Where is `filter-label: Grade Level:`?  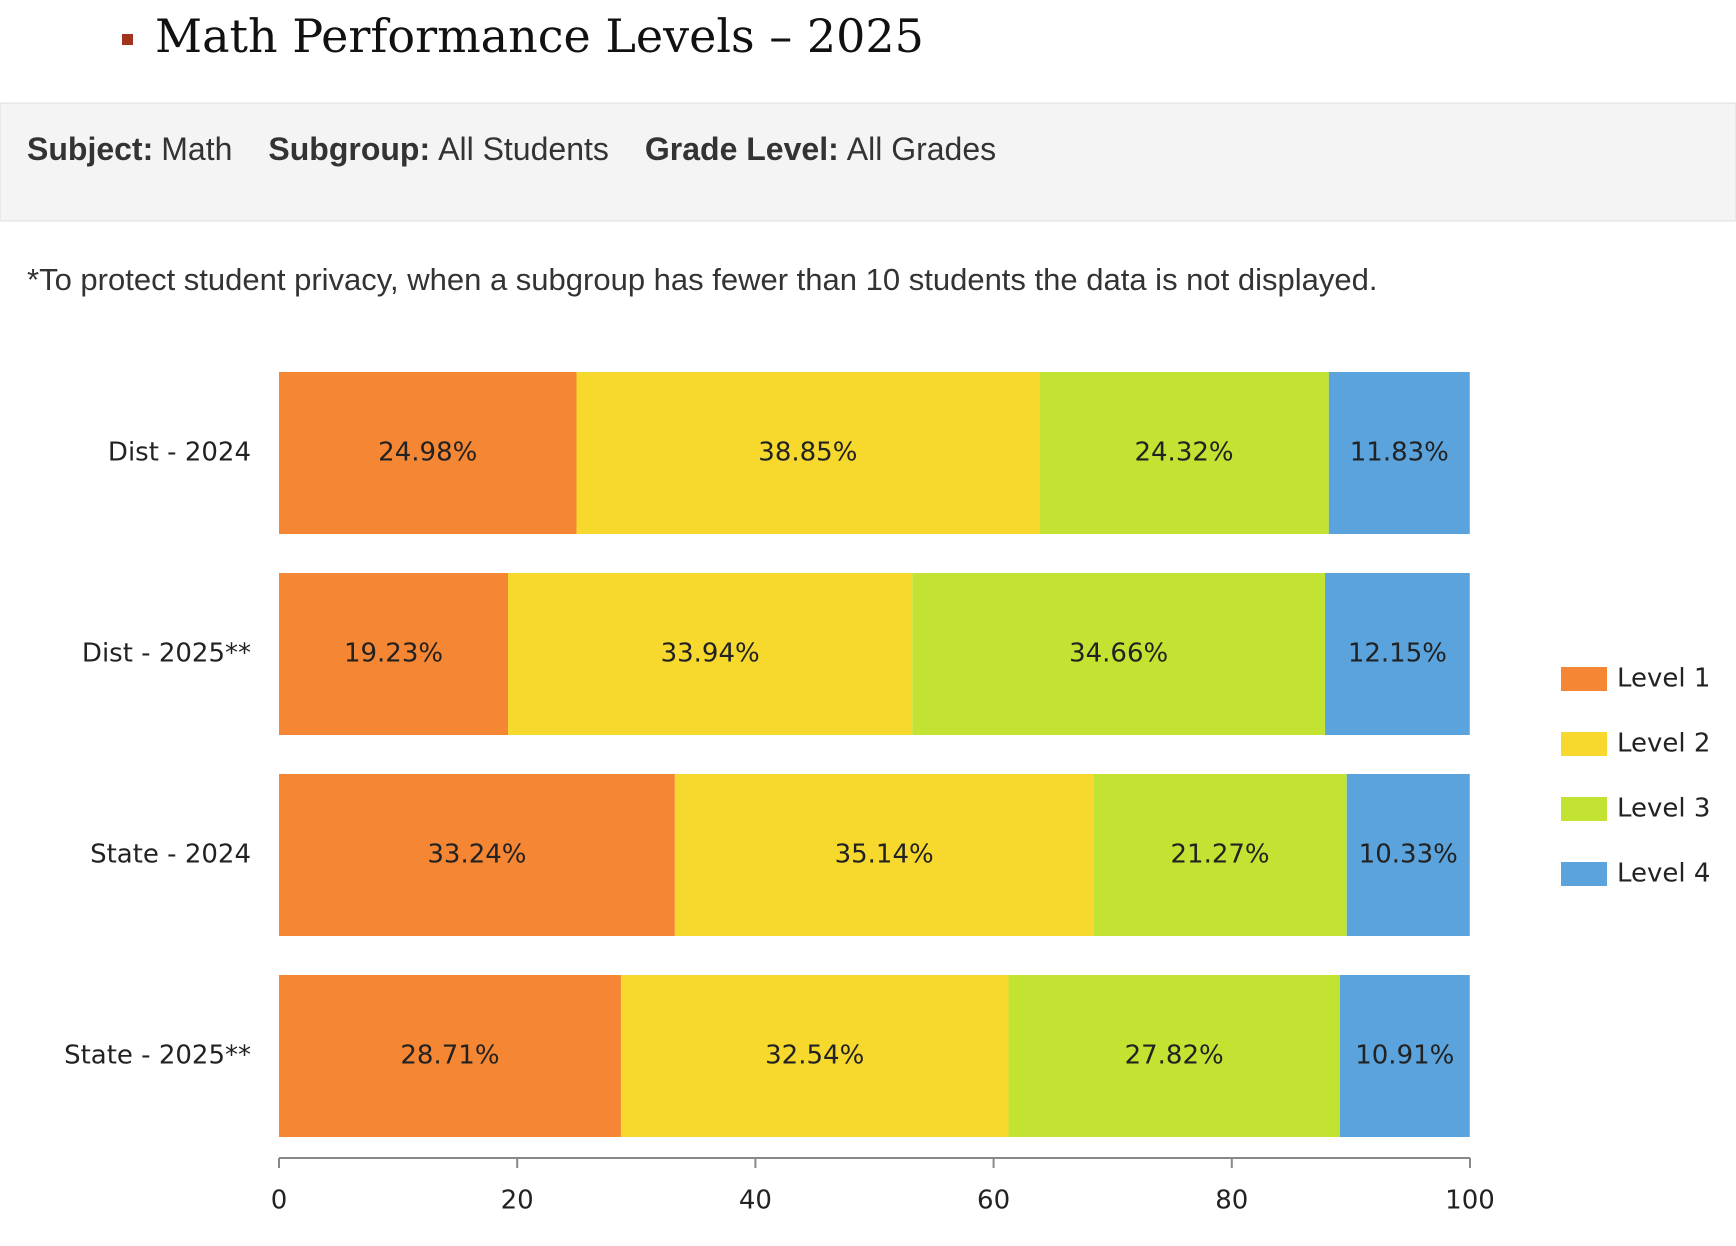 filter-label: Grade Level: is located at coordinates (742, 149).